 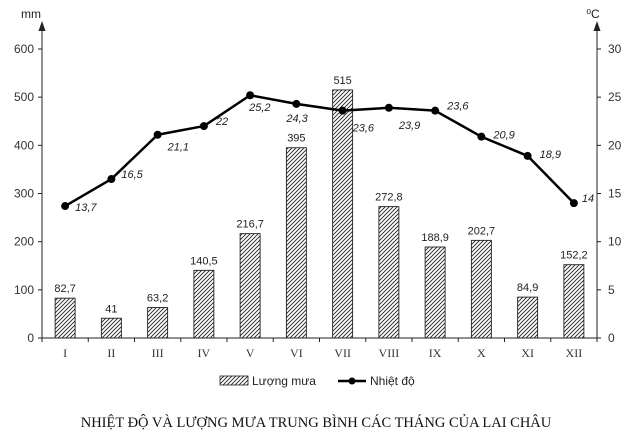 What do you see at coordinates (392, 381) in the screenshot?
I see `legend-line-label: Nhiệt độ` at bounding box center [392, 381].